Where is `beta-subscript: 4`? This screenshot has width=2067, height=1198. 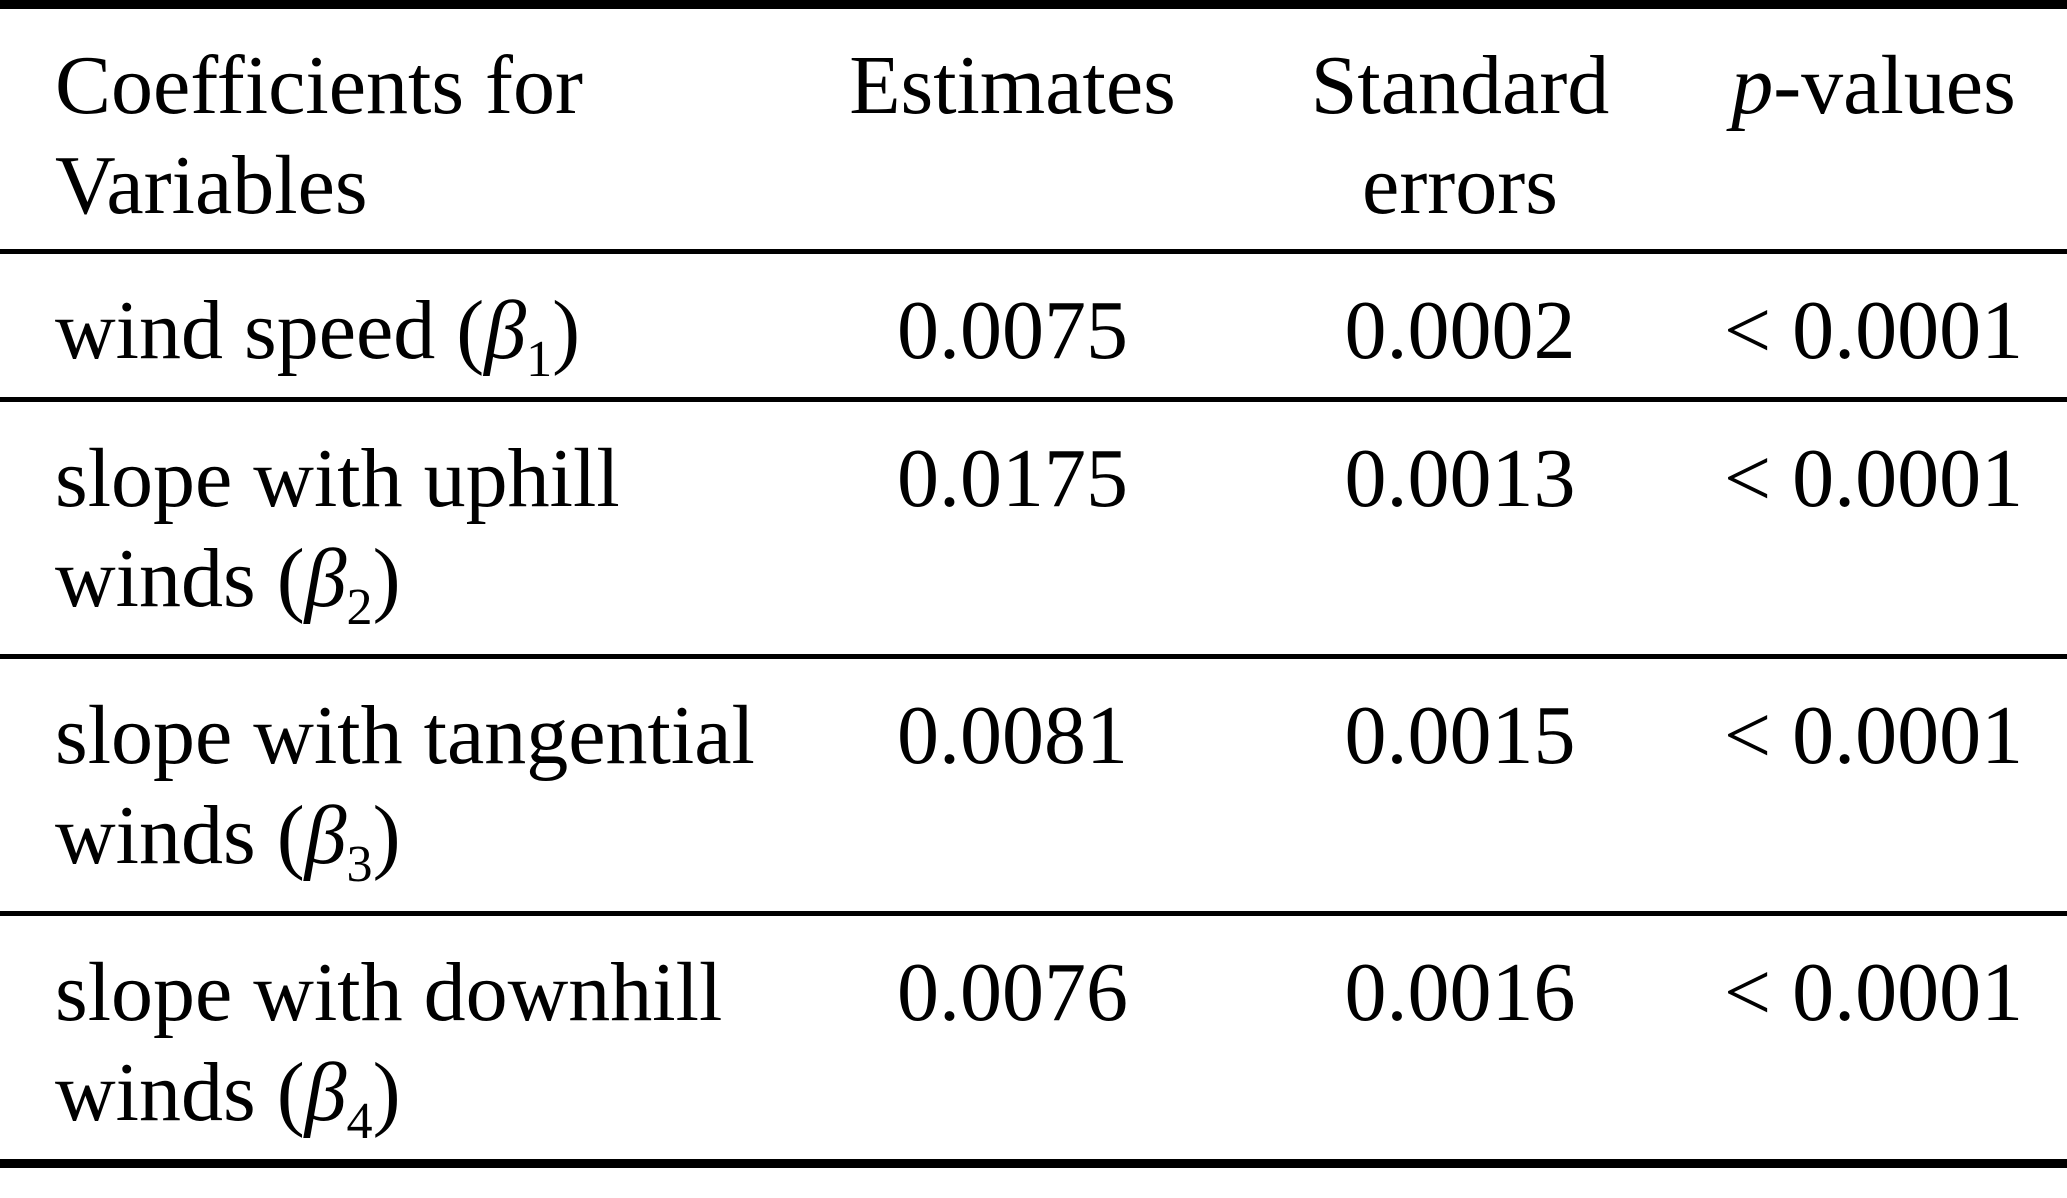
beta-subscript: 4 is located at coordinates (359, 1121).